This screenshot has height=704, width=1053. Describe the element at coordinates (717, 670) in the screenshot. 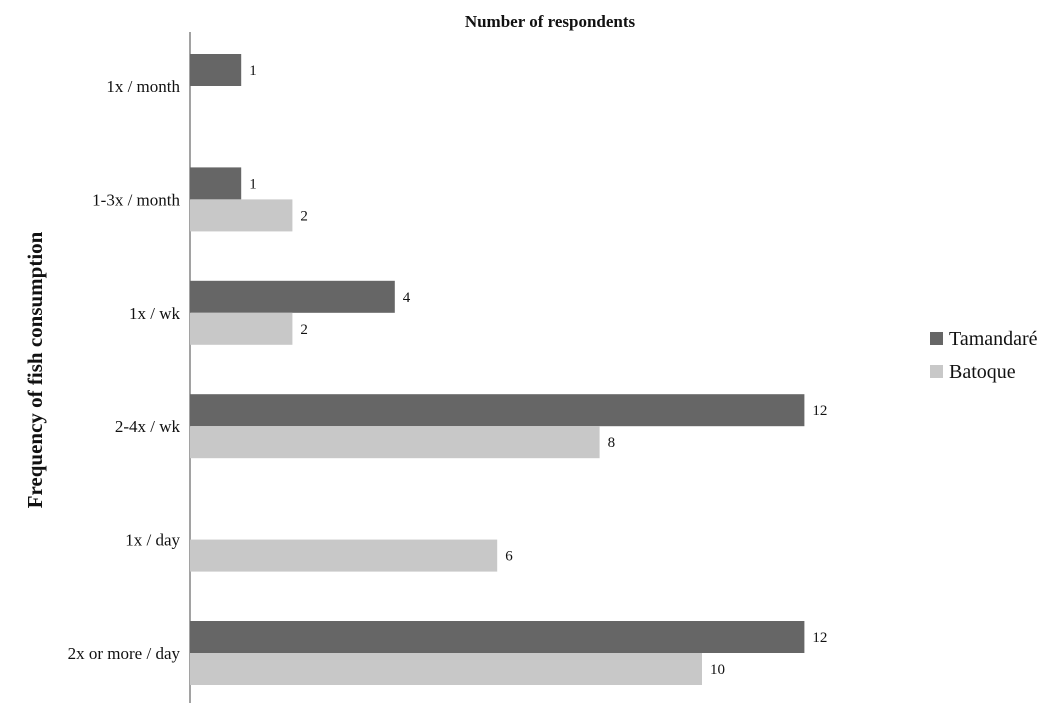

I see `data-label-batoque-2x-or-more-day: 10` at that location.